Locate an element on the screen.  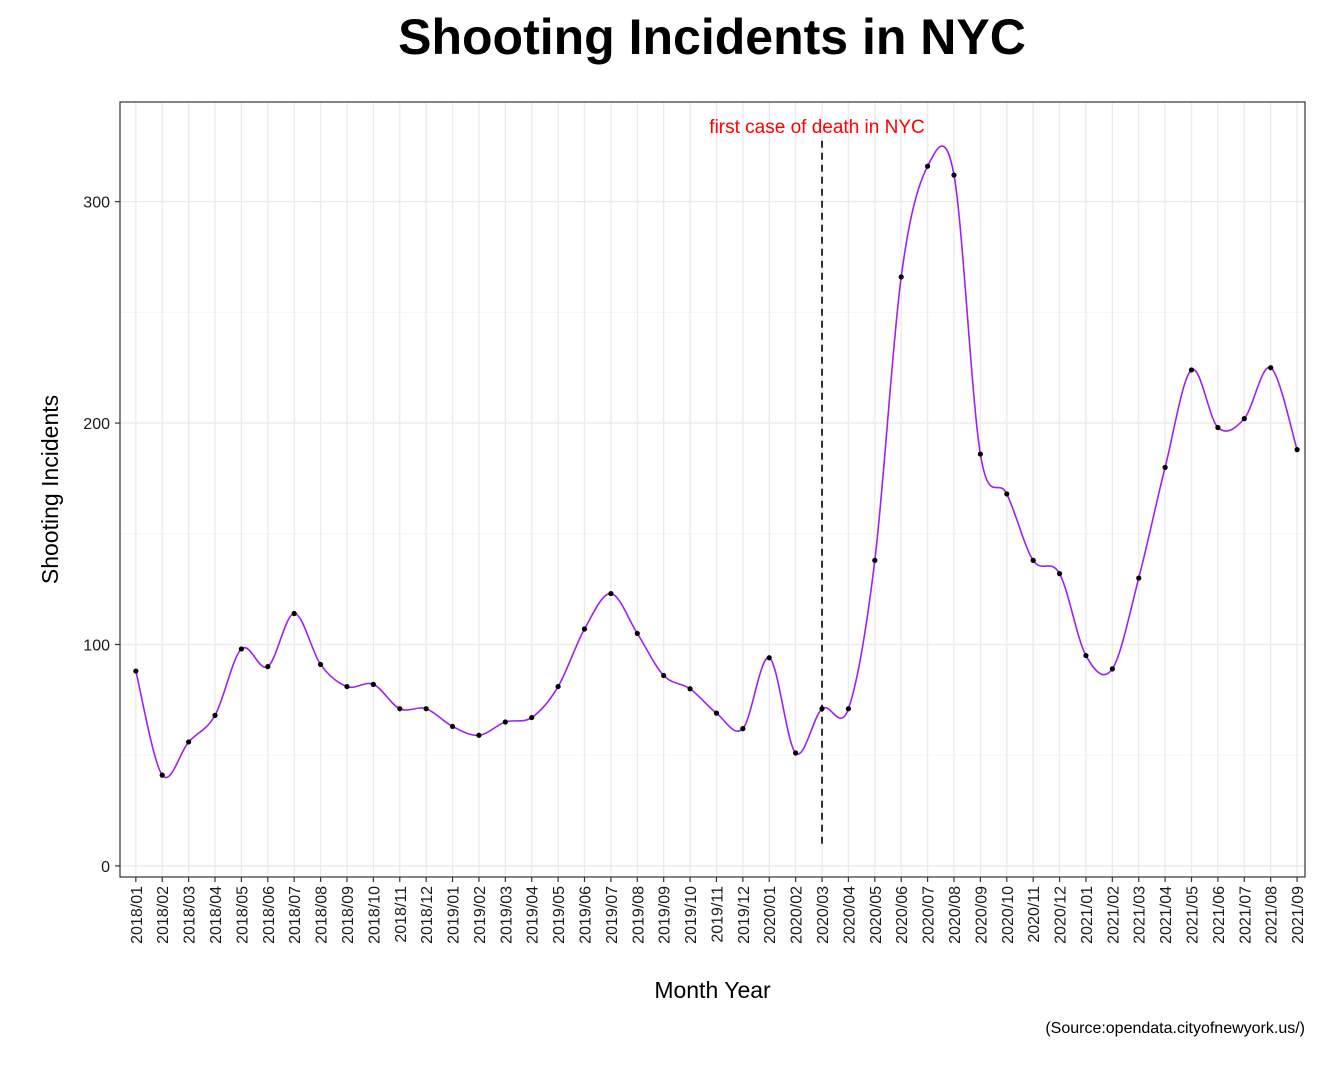
x-tick-label: 2019/11 is located at coordinates (717, 914).